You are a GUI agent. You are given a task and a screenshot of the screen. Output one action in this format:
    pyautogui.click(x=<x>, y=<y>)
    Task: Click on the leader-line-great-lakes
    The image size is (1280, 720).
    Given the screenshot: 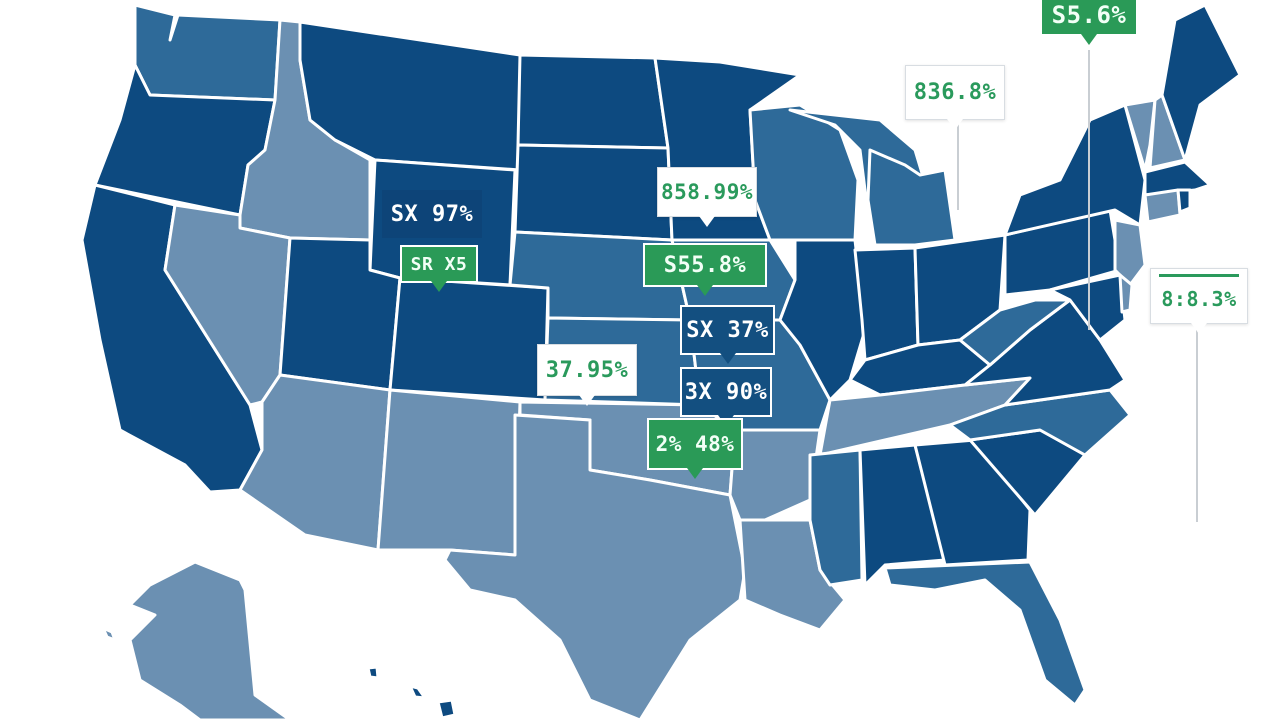 What is the action you would take?
    pyautogui.click(x=958, y=165)
    